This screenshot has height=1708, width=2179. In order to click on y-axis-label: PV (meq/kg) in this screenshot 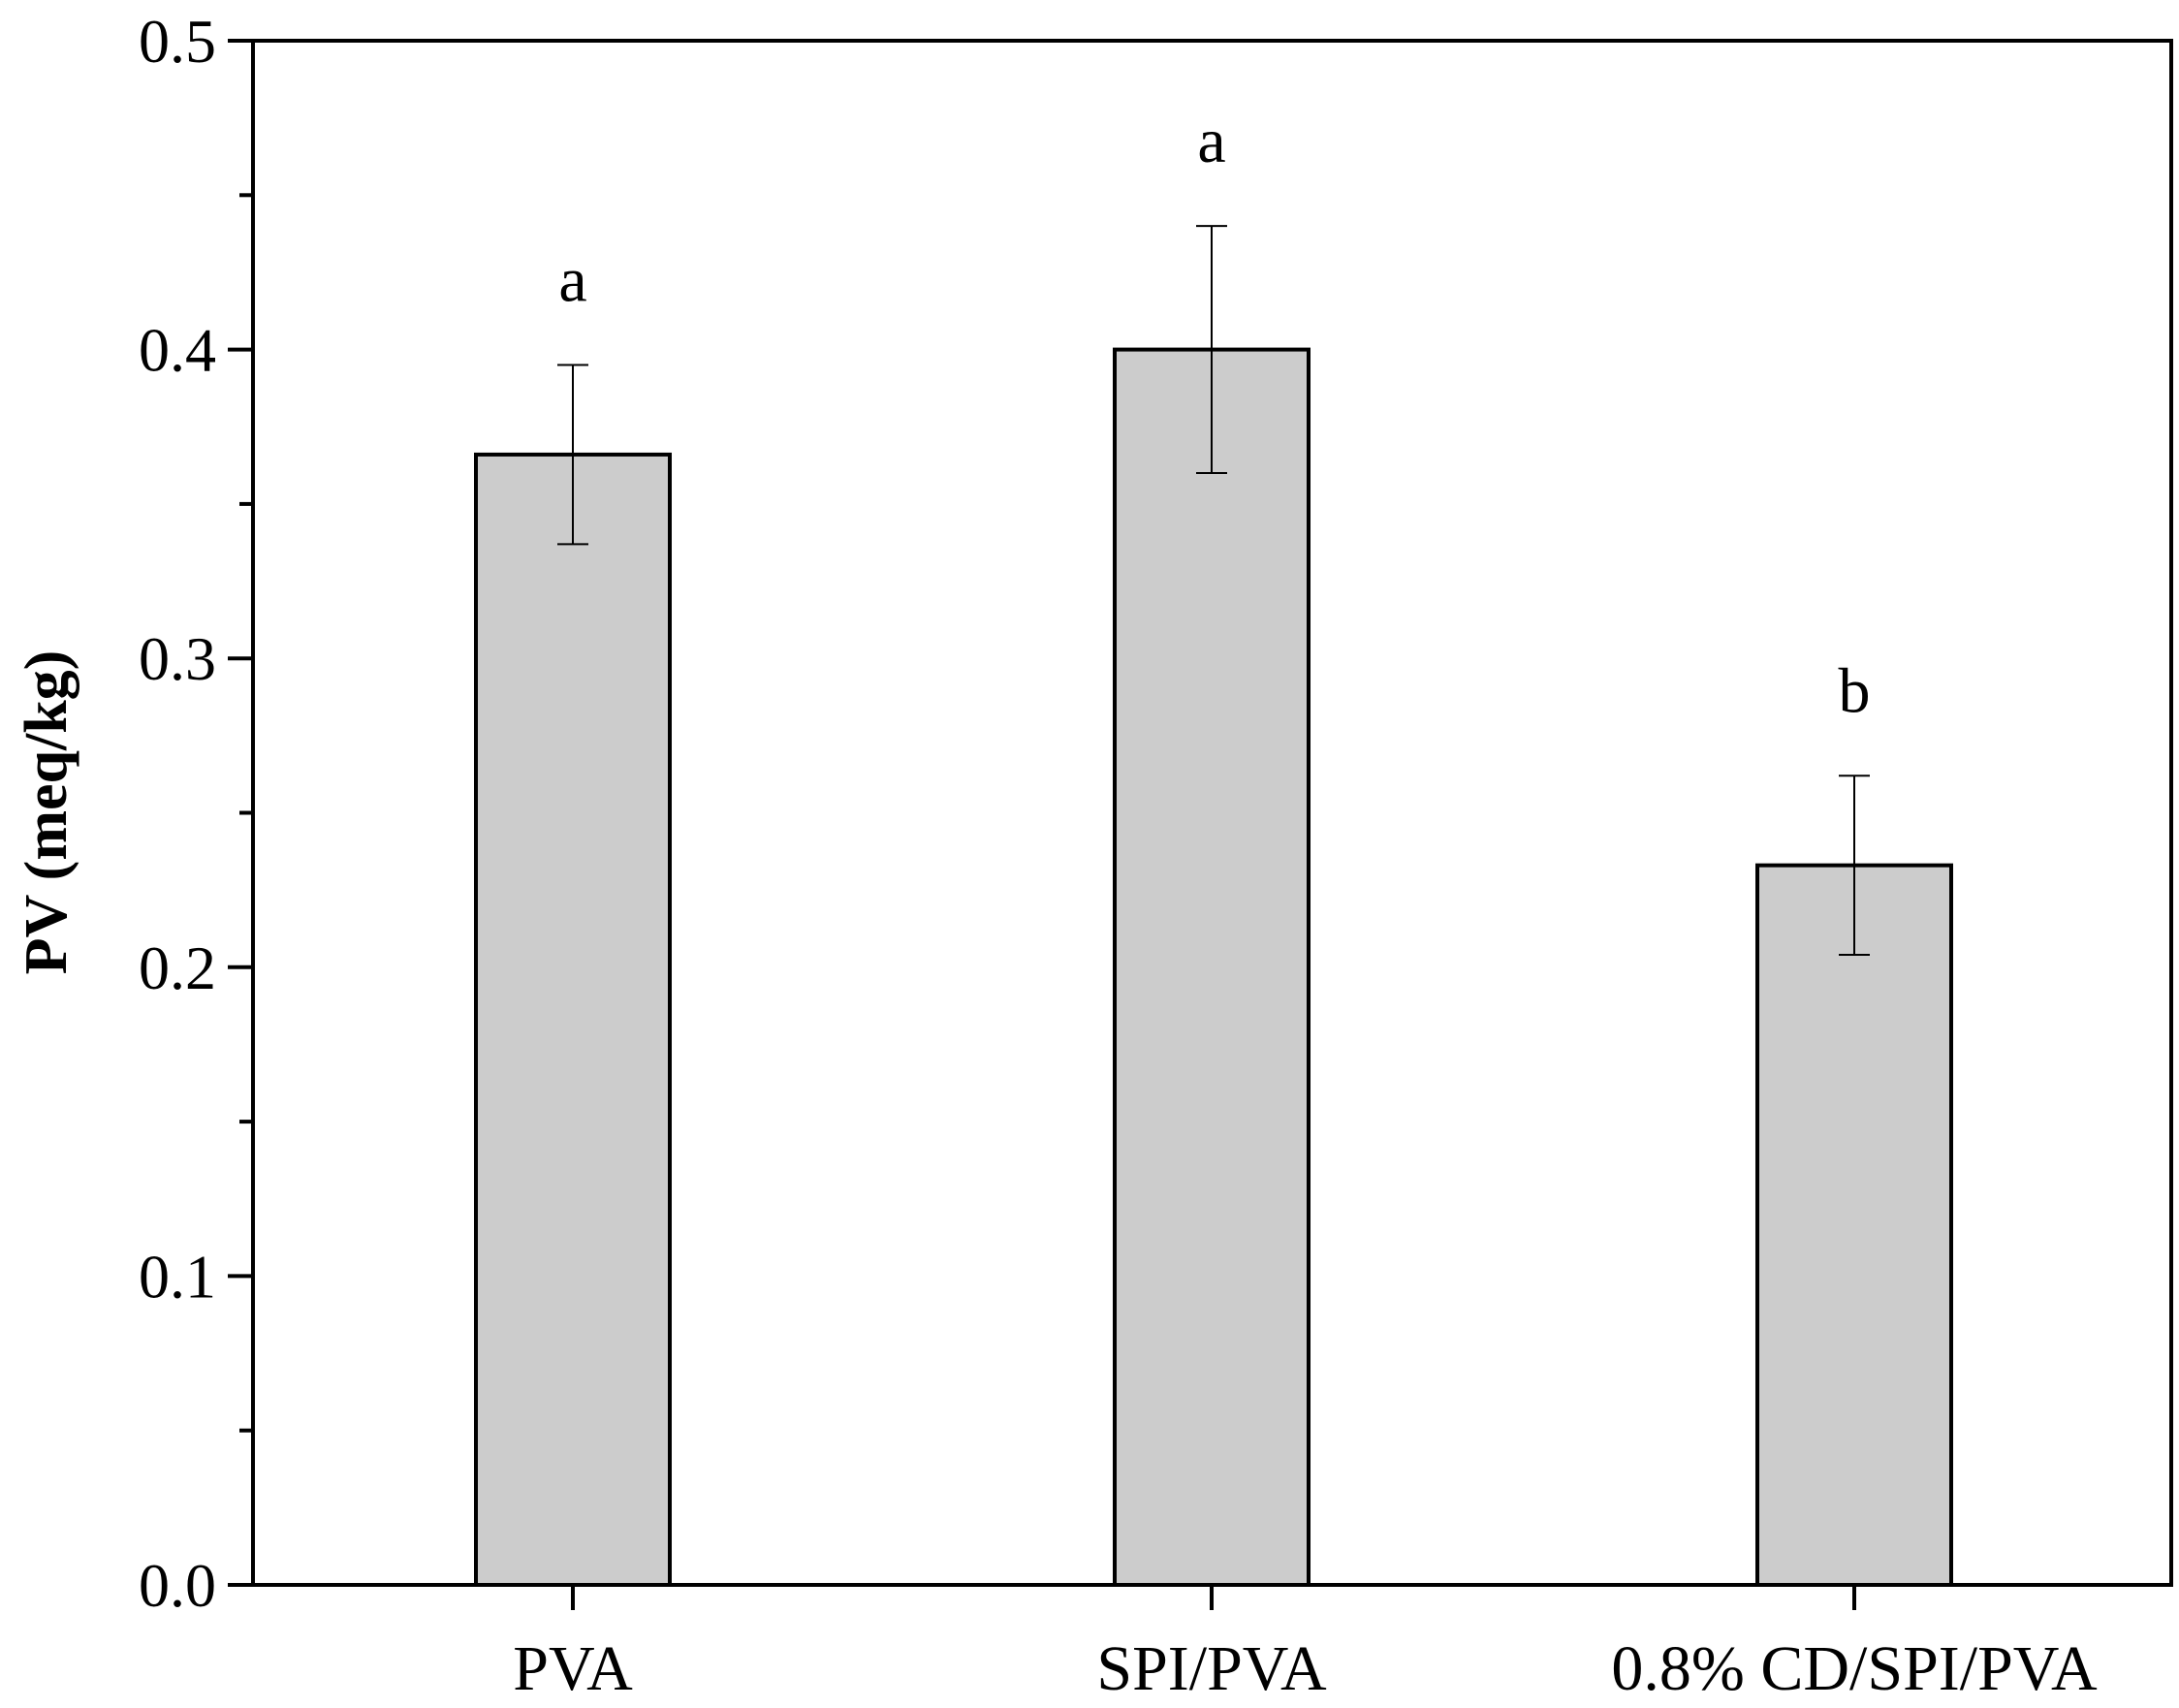, I will do `click(46, 812)`.